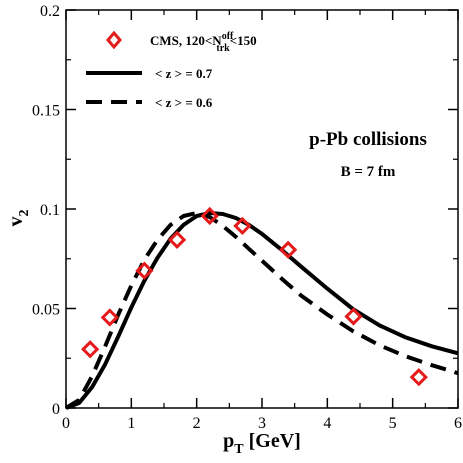  Describe the element at coordinates (228, 36) in the screenshot. I see `legend-label-cms-sup: off` at that location.